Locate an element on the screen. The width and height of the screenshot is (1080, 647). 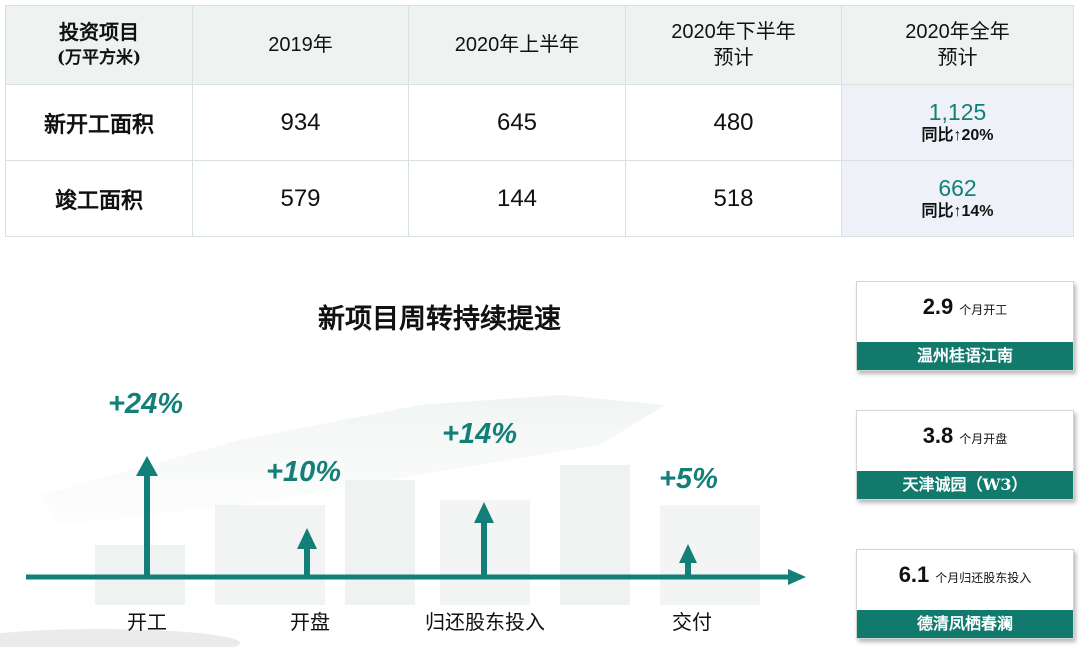
project-card-tianjin: 3.8 个月开盘 天津诚园（W3） is located at coordinates (965, 455).